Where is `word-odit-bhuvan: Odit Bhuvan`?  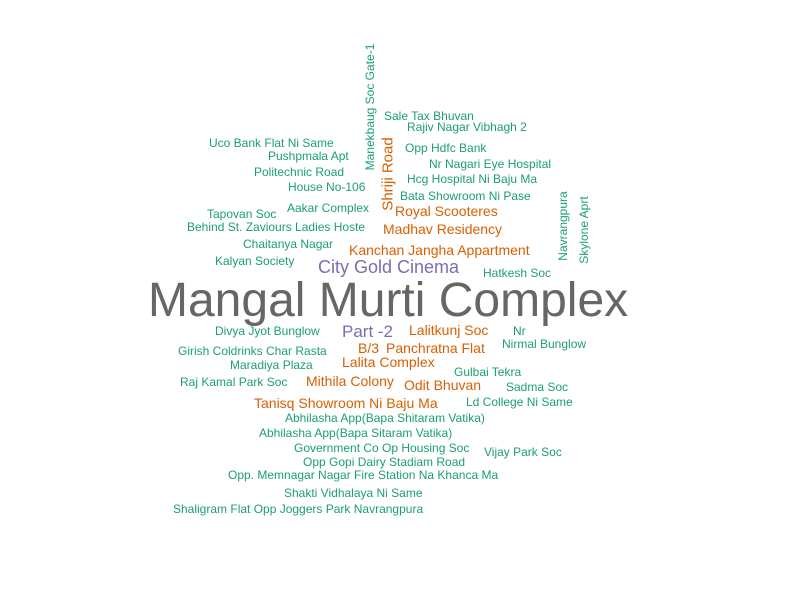 word-odit-bhuvan: Odit Bhuvan is located at coordinates (442, 385).